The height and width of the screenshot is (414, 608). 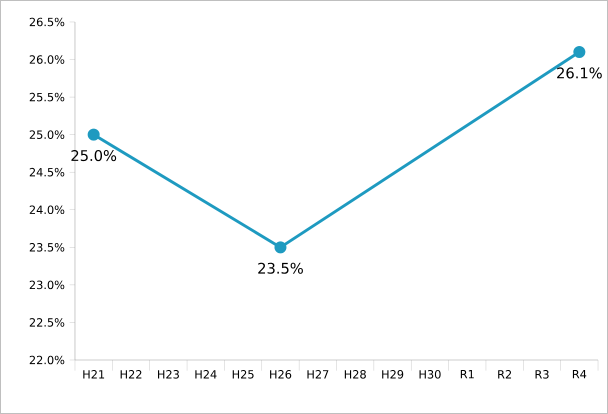 I want to click on y-tick-label: 26.5%, so click(x=47, y=22).